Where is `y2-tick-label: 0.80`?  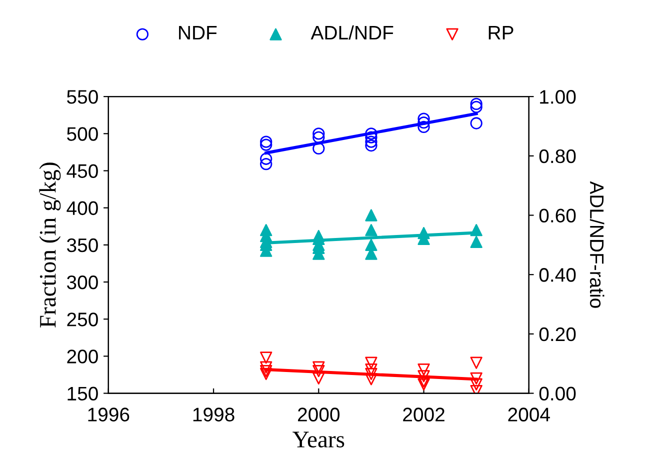 y2-tick-label: 0.80 is located at coordinates (557, 156).